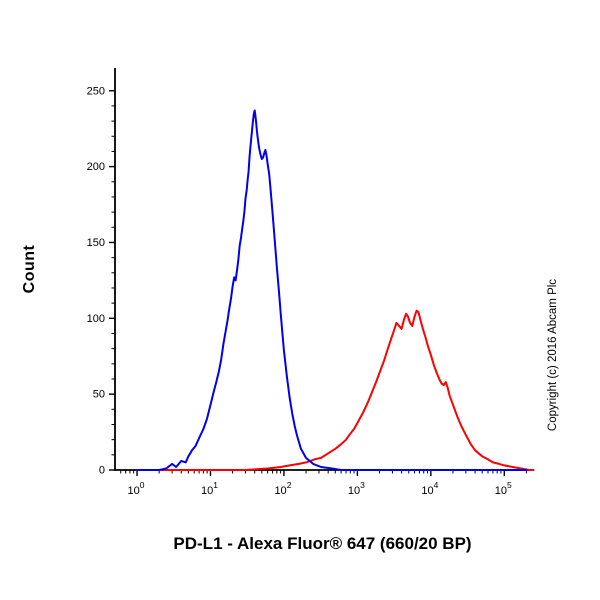  Describe the element at coordinates (29, 269) in the screenshot. I see `y-axis-label: Count` at that location.